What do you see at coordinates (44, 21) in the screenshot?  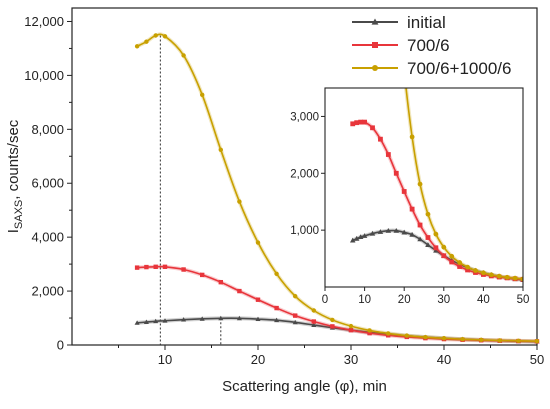 I see `y-tick-label: 12,000` at bounding box center [44, 21].